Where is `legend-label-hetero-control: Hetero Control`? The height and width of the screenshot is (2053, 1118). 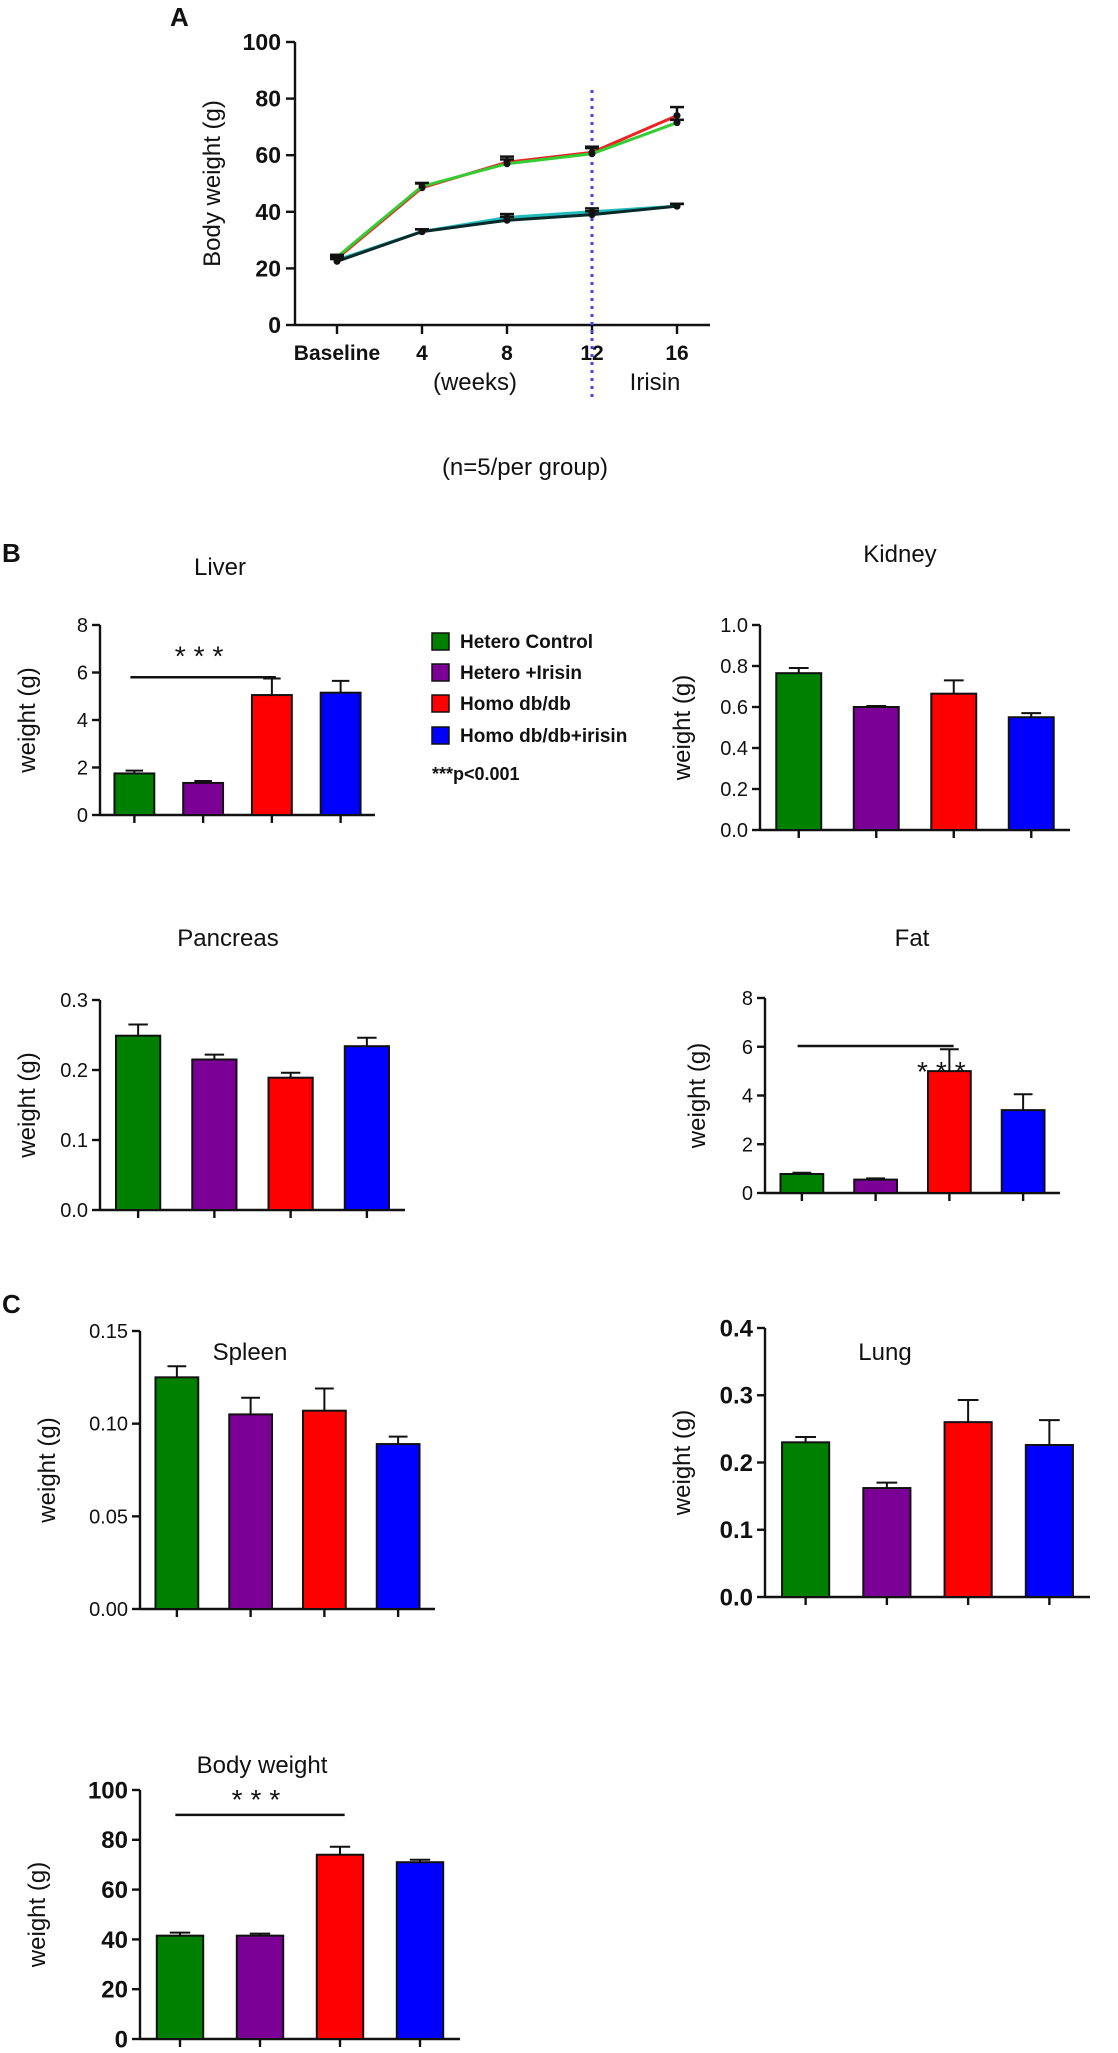
legend-label-hetero-control: Hetero Control is located at coordinates (526, 642).